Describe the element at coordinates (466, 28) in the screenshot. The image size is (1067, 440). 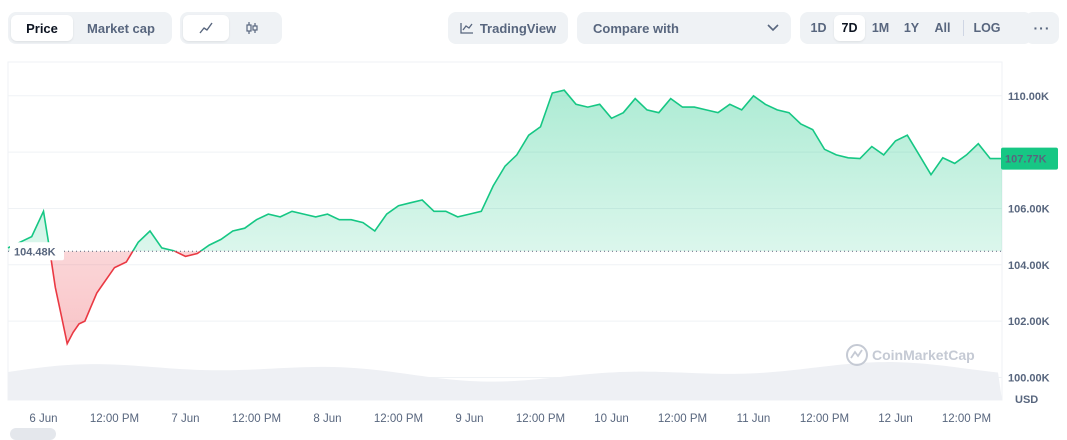
I see `tradingview-icon` at that location.